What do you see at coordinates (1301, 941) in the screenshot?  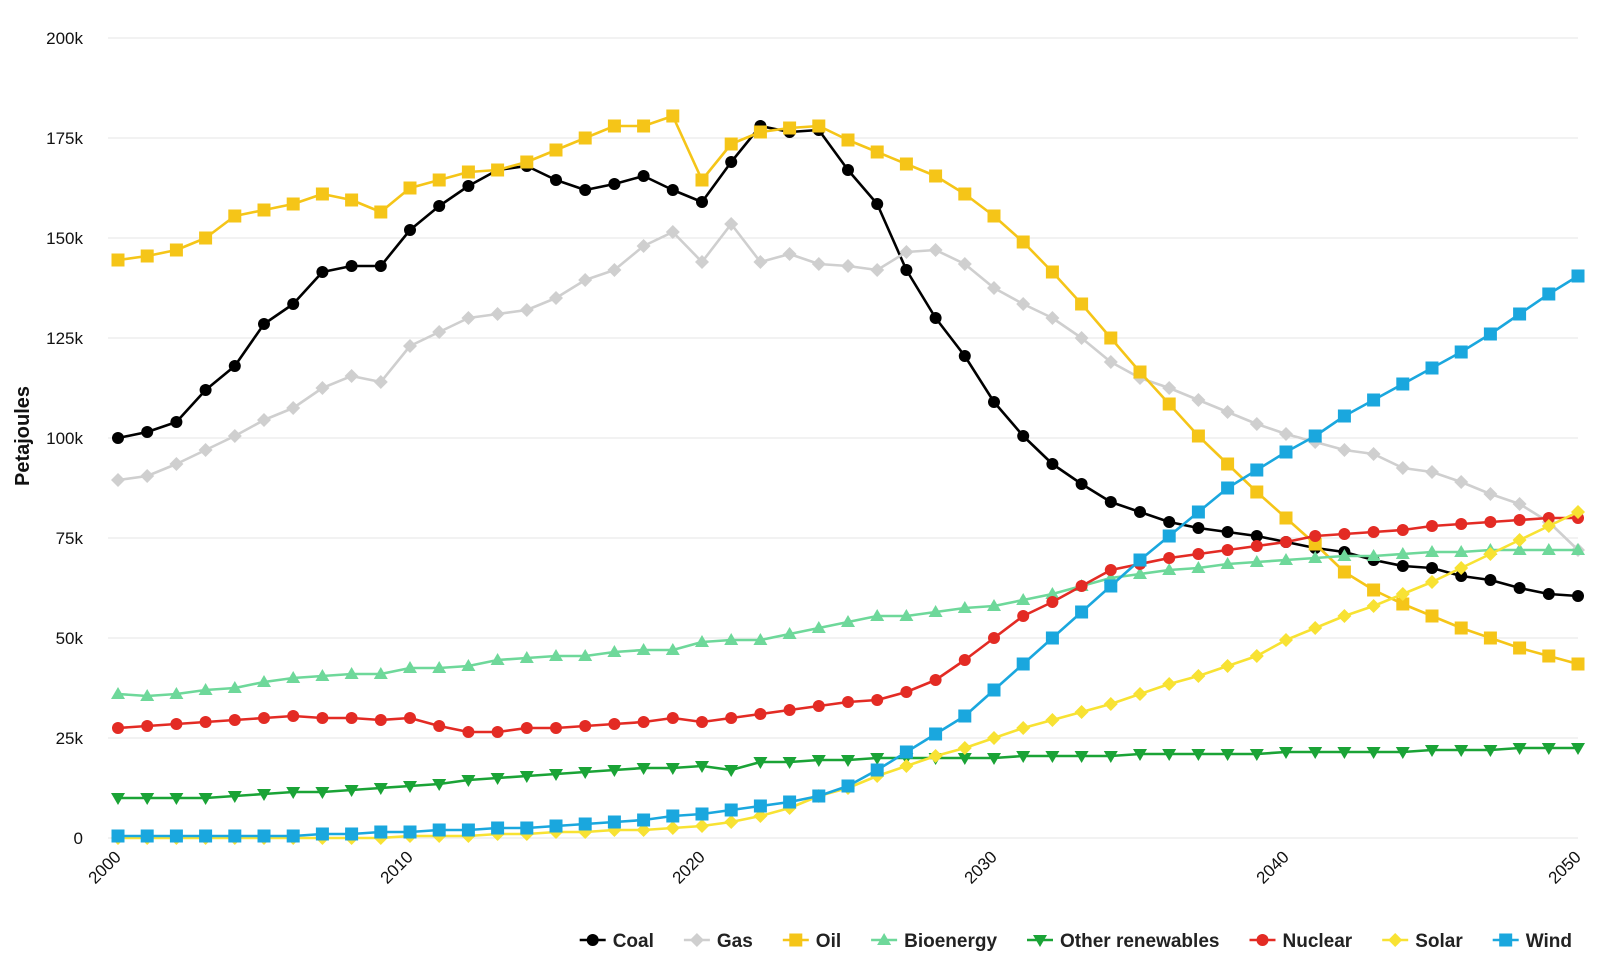 I see `legend-item-nuclear: Nuclear` at bounding box center [1301, 941].